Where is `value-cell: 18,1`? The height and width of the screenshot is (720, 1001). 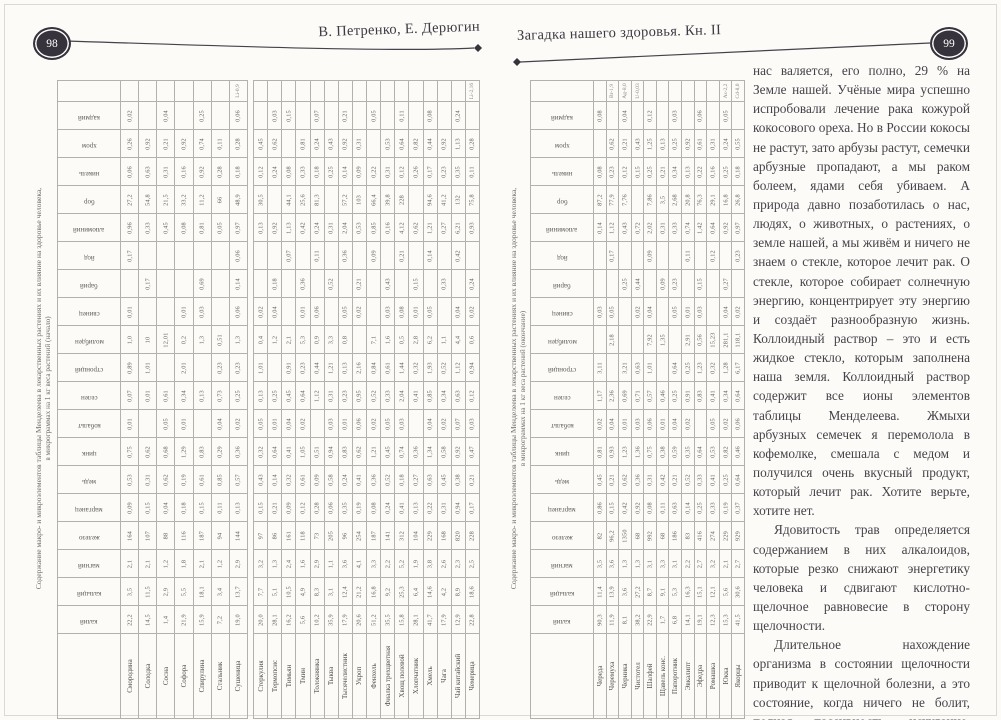
value-cell: 18,1 is located at coordinates (202, 591).